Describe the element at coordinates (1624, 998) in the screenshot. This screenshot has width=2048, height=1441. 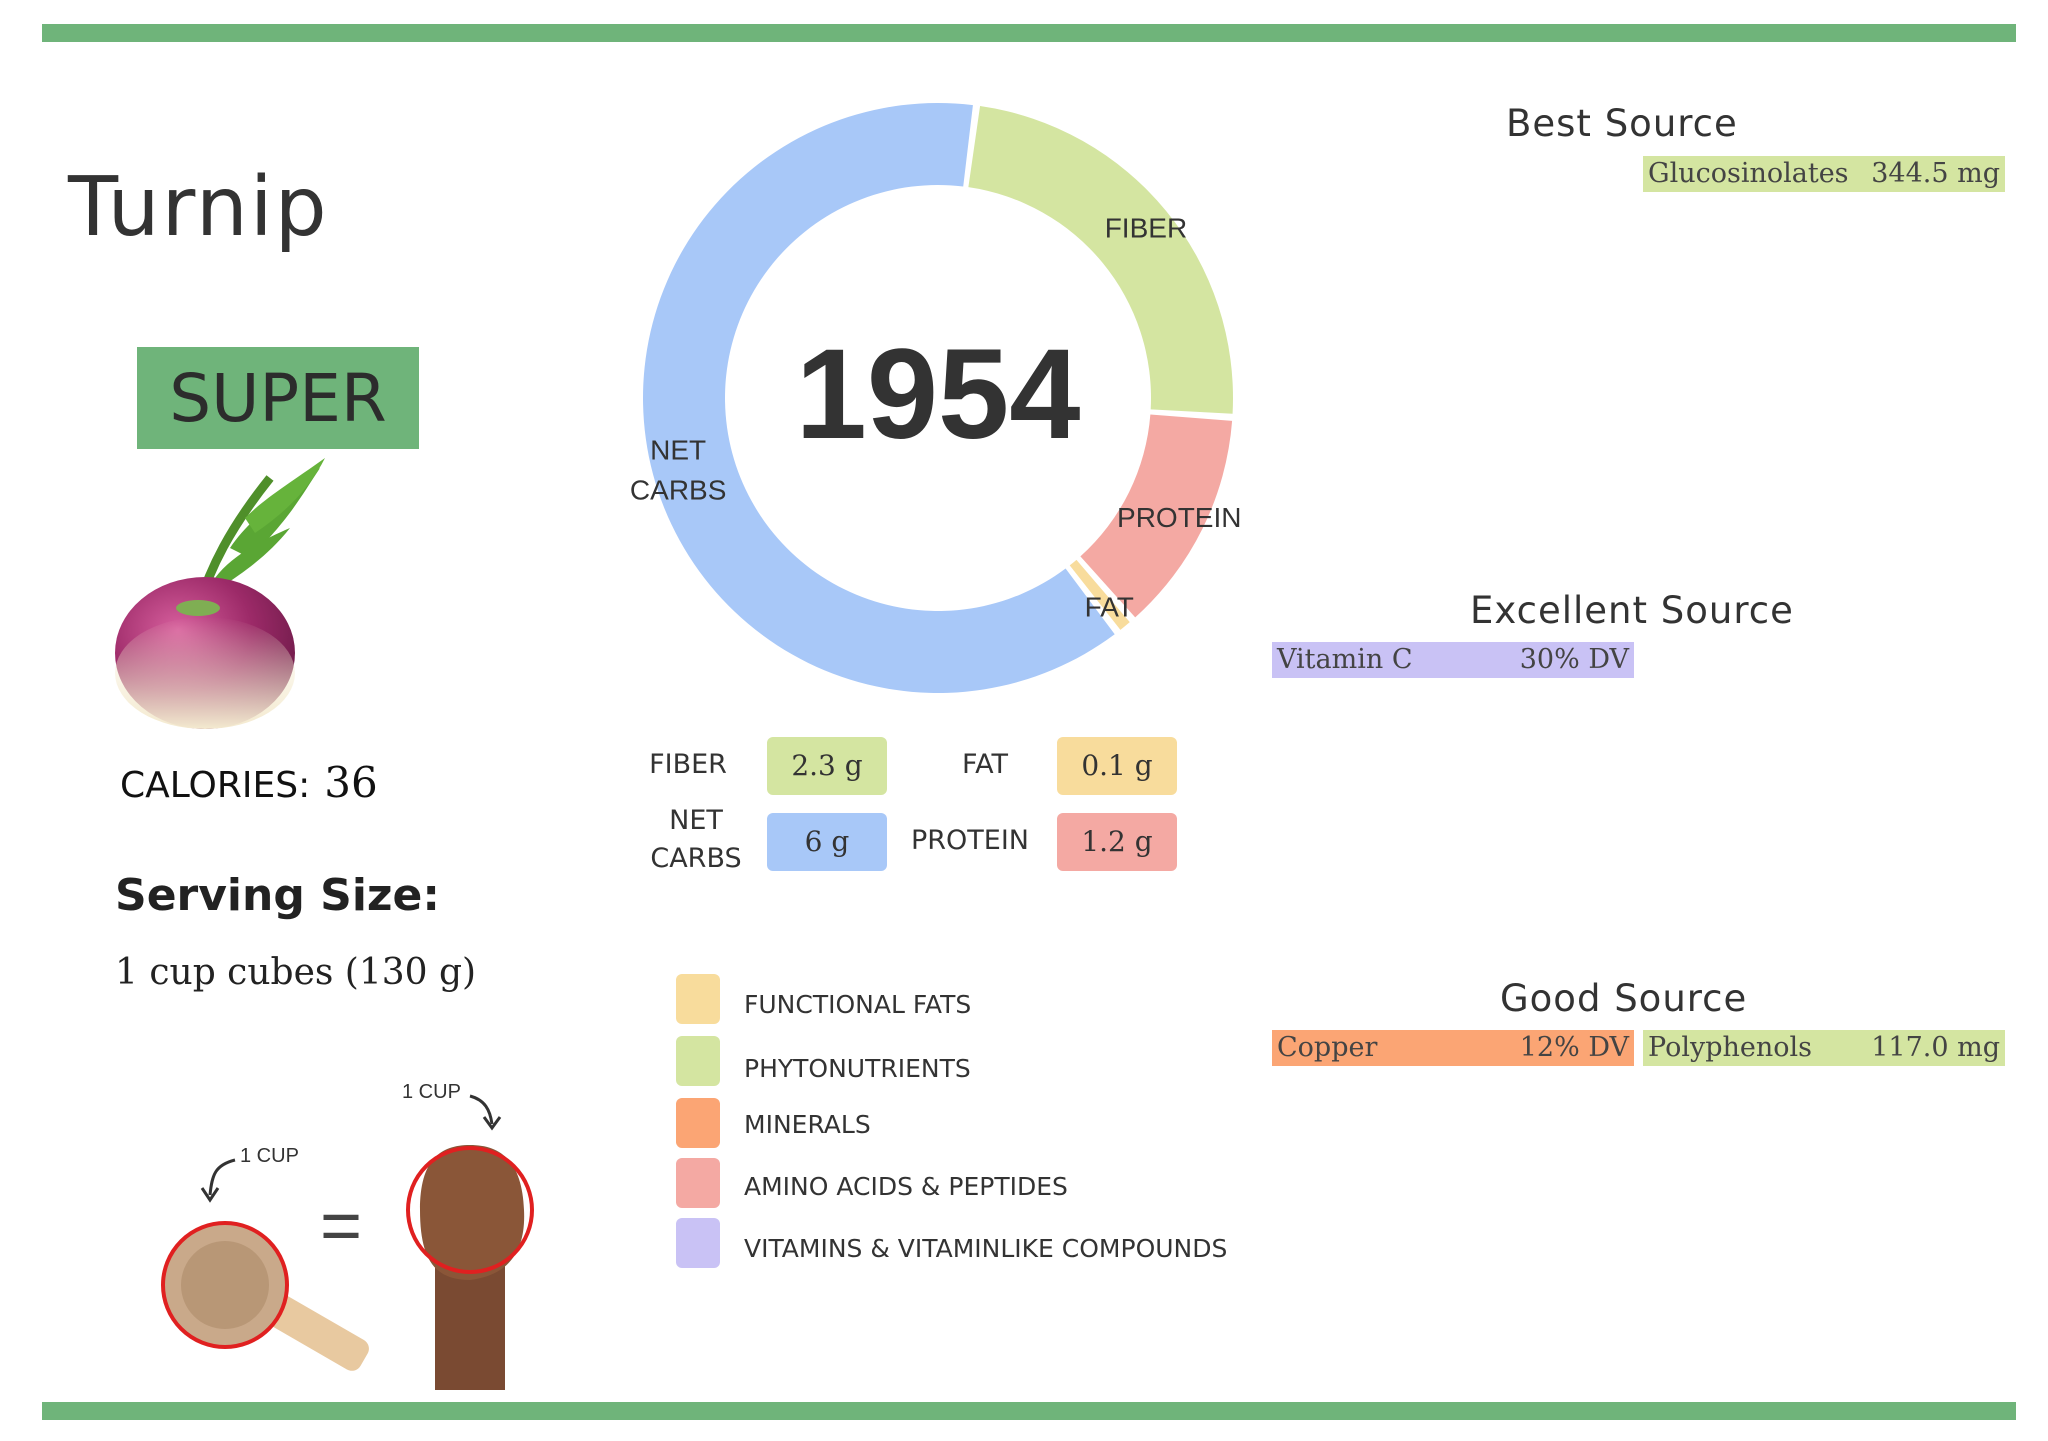
I see `good-source-heading: Good Source` at that location.